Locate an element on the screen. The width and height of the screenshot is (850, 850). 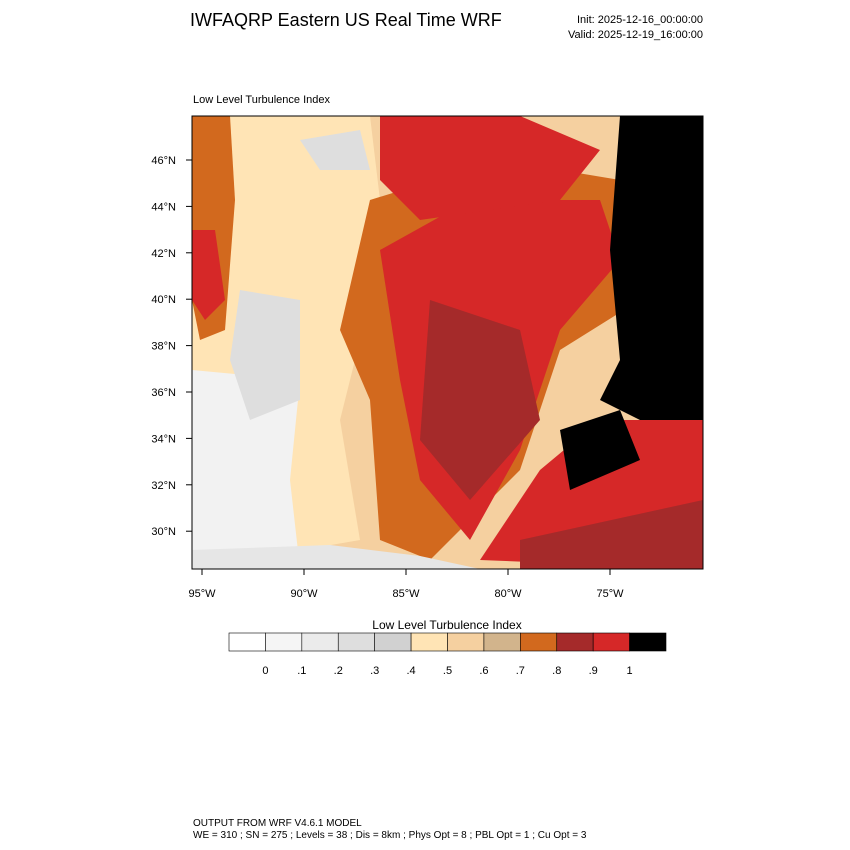
init-time: Init: 2025-12-16_00:00:00 is located at coordinates (640, 20).